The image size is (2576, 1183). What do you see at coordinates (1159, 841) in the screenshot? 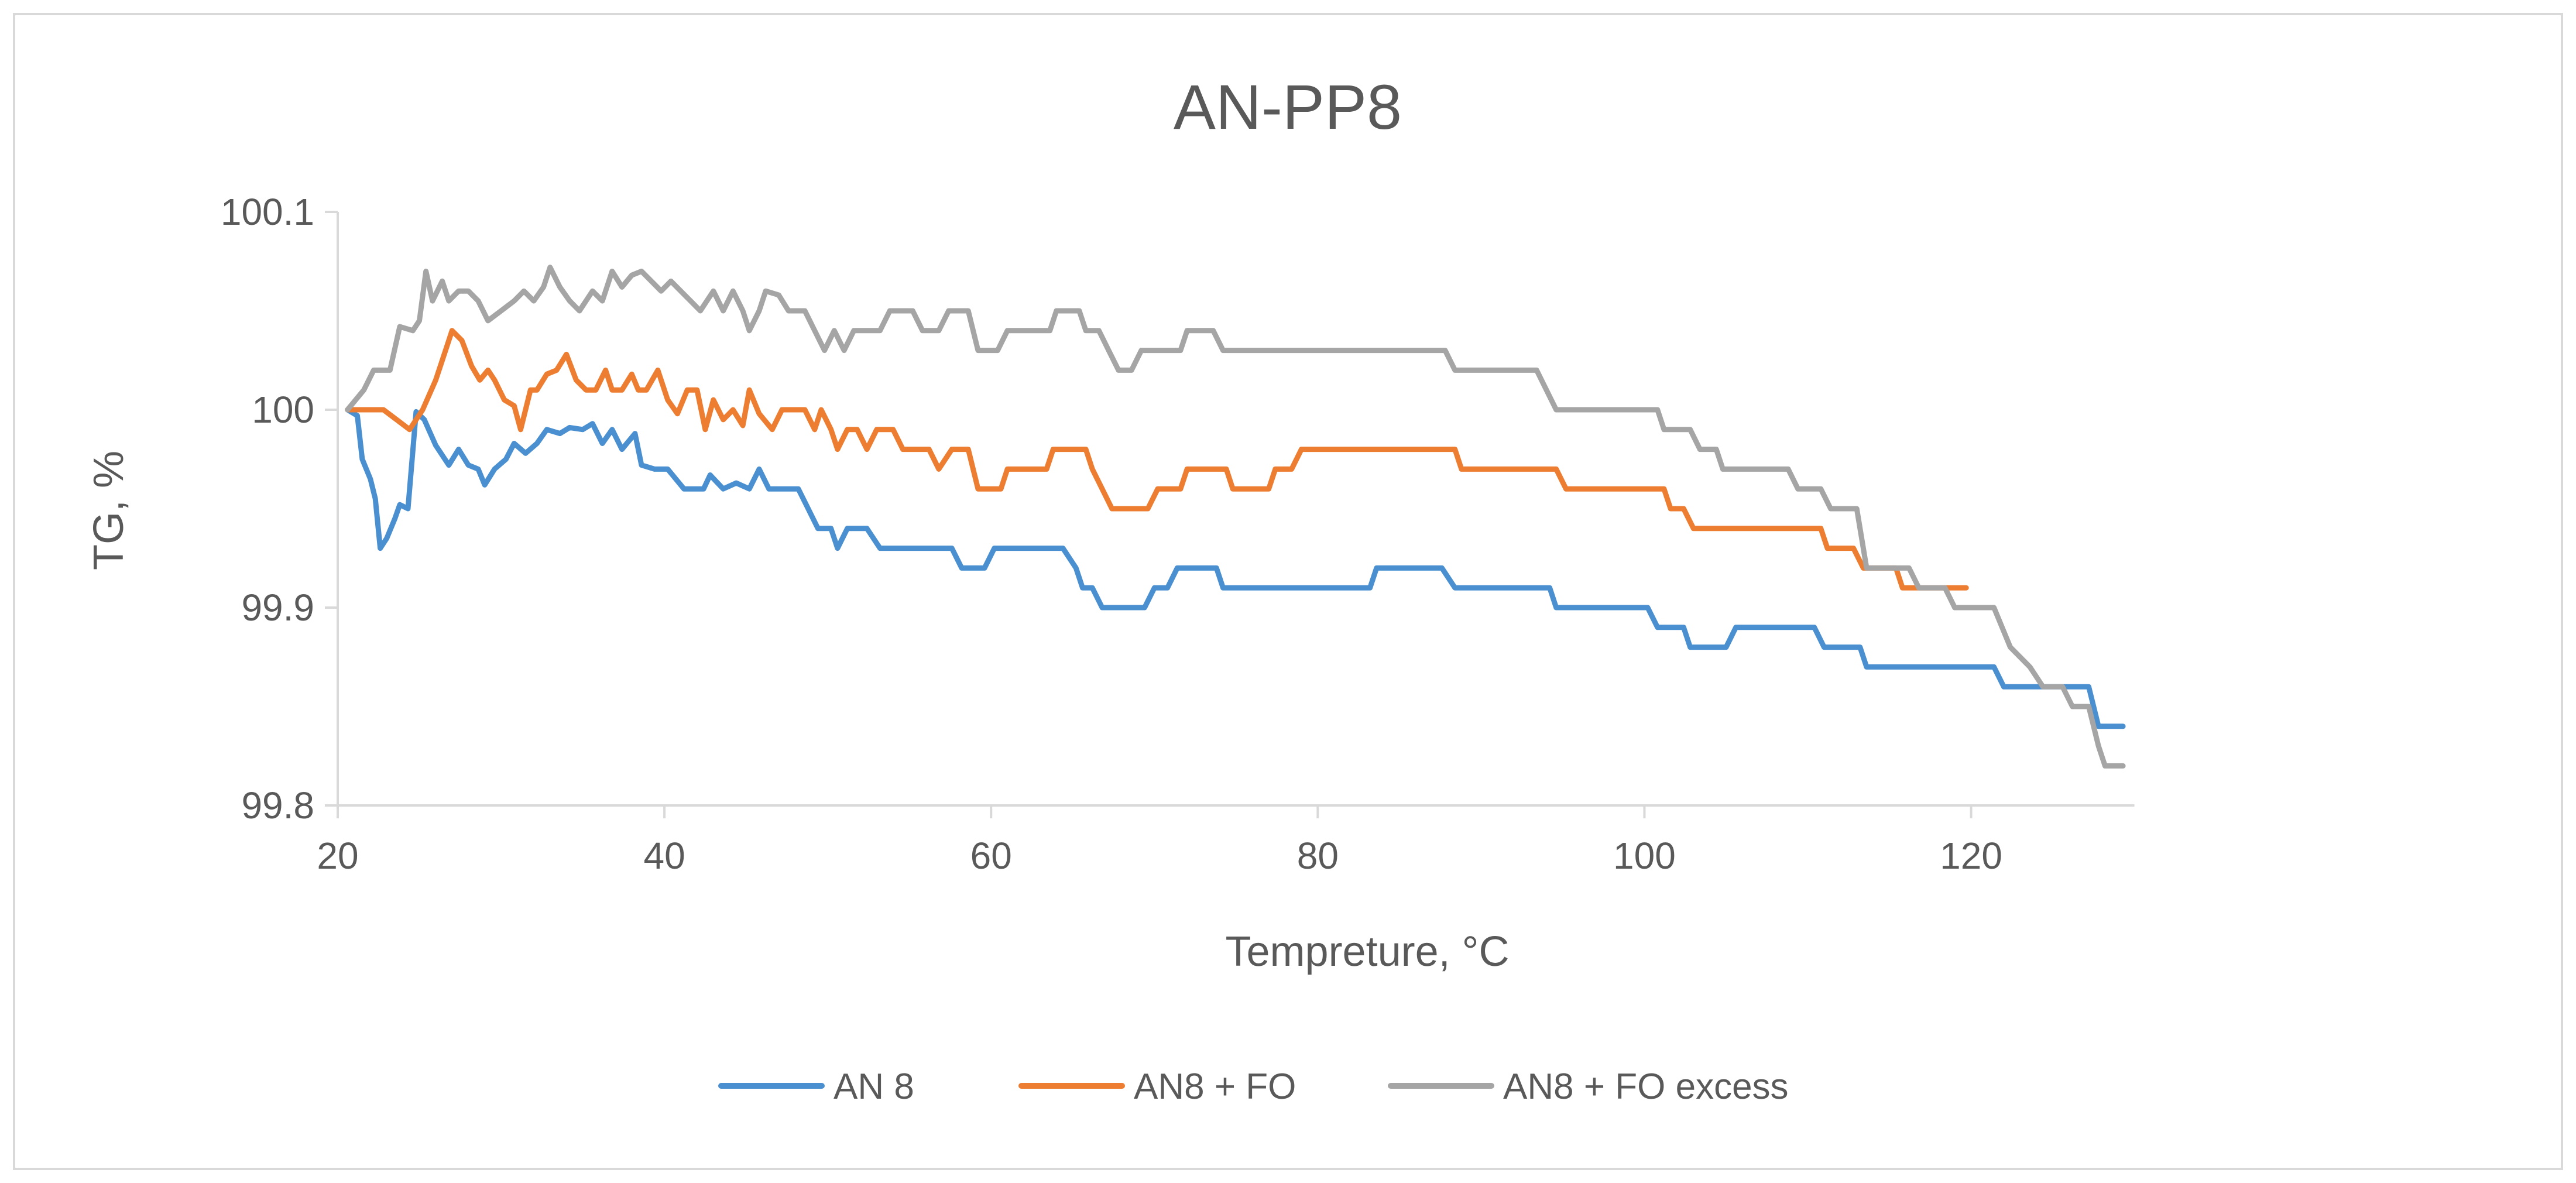
I see `x-axis-ticks: 20 40 60 80 100 120` at bounding box center [1159, 841].